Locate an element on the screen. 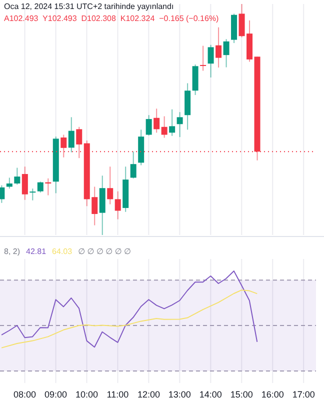  text: 64.03 is located at coordinates (62, 251).